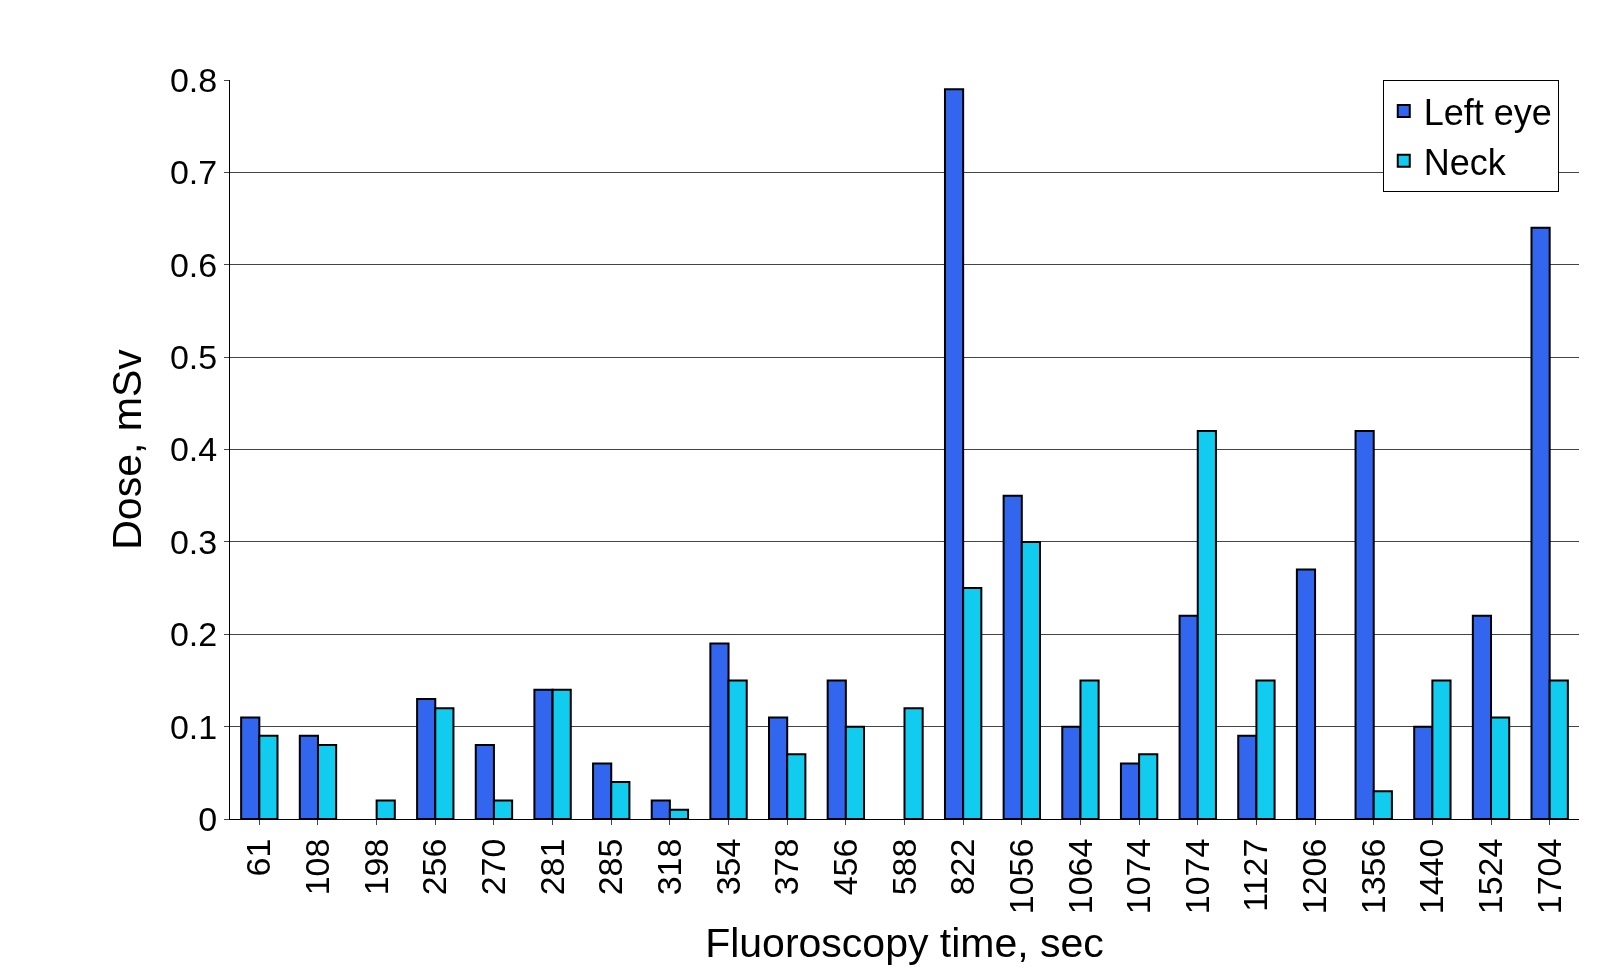 The height and width of the screenshot is (969, 1619). What do you see at coordinates (127, 449) in the screenshot?
I see `y-axis-title: Dose, mSv` at bounding box center [127, 449].